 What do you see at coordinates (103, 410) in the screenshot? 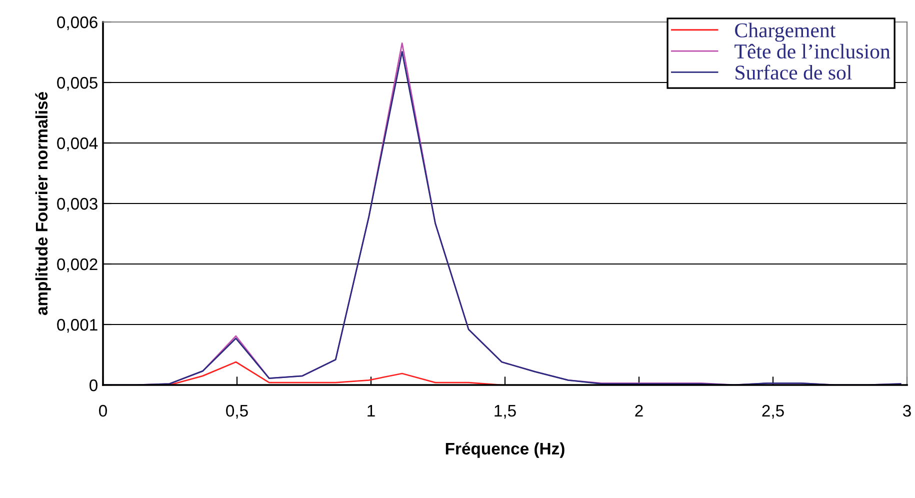
I see `x-tick-label: 0` at bounding box center [103, 410].